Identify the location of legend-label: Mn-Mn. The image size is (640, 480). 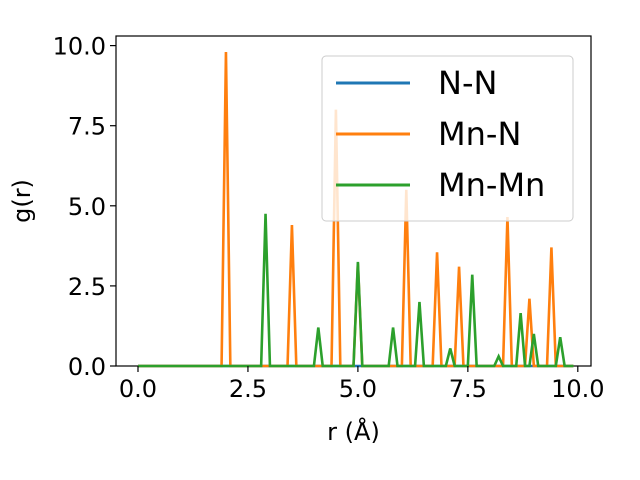
(491, 185).